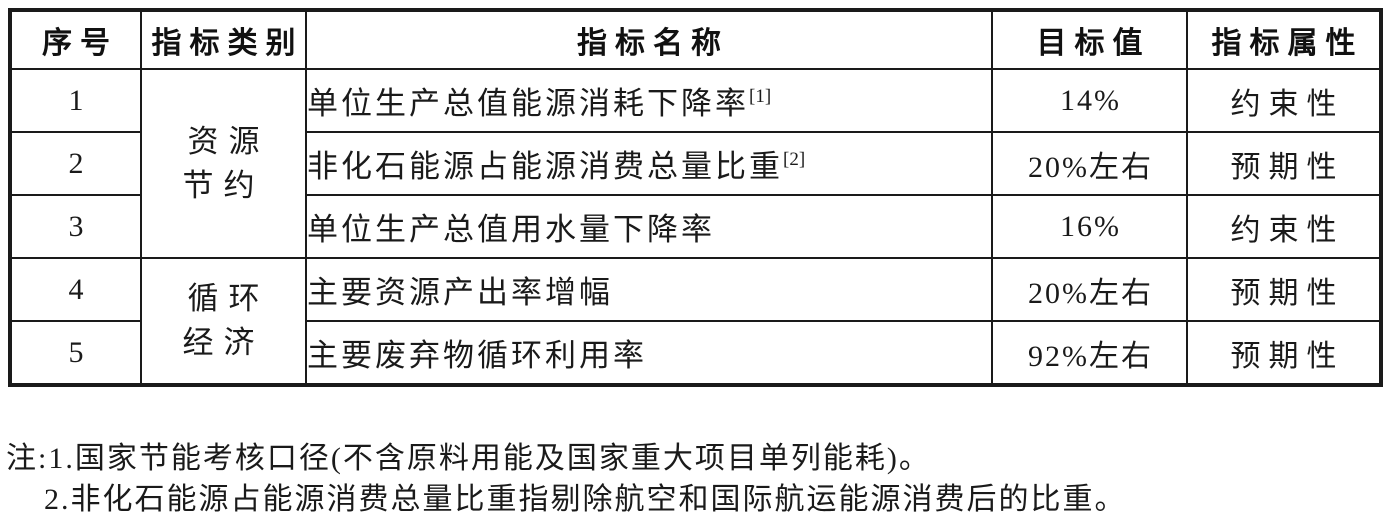 This screenshot has width=1387, height=529. I want to click on footnote-ref: [1], so click(760, 96).